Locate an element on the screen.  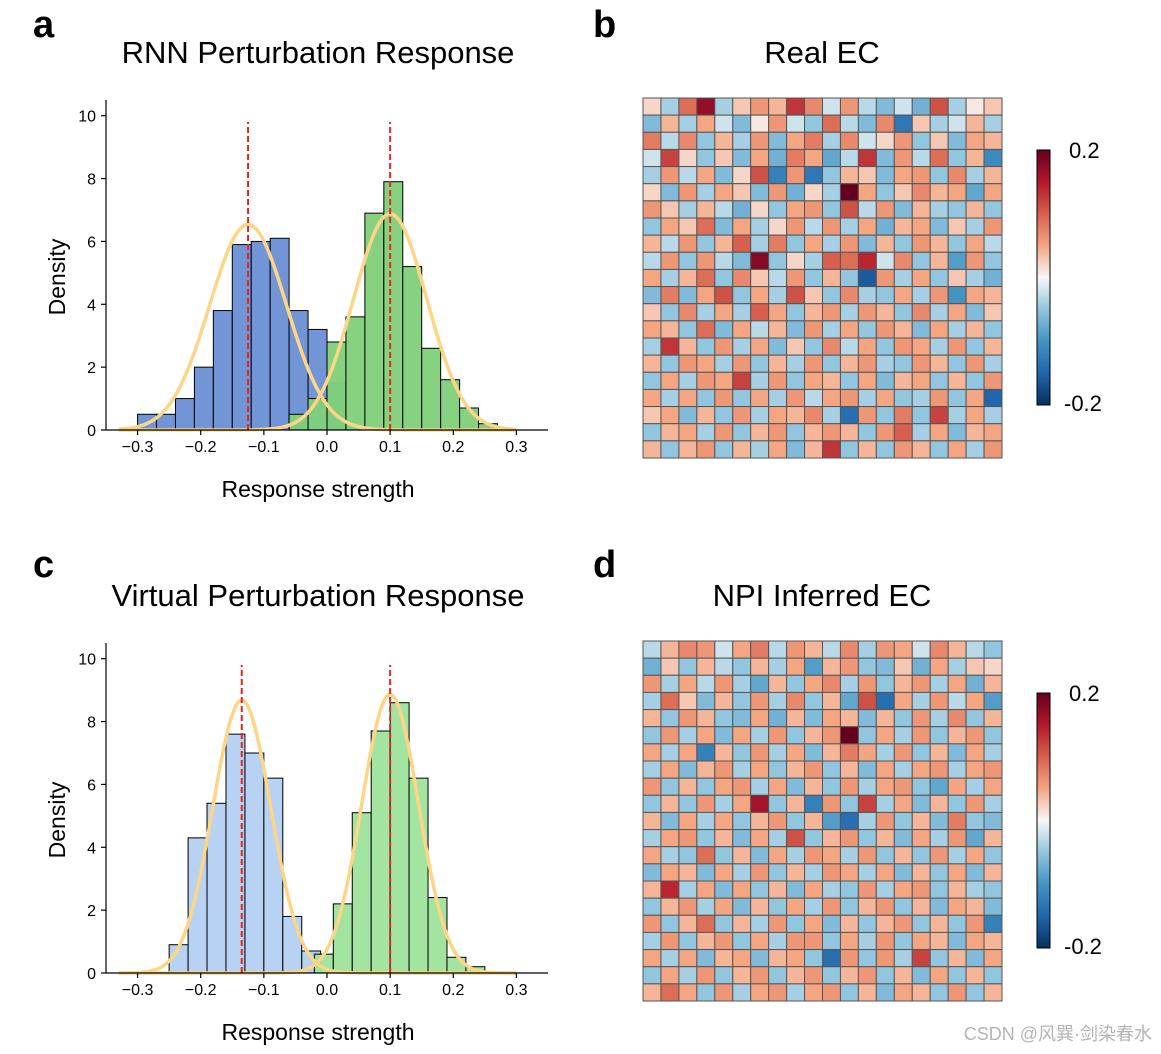
heatmap-cell-r17-c19 is located at coordinates (993, 941).